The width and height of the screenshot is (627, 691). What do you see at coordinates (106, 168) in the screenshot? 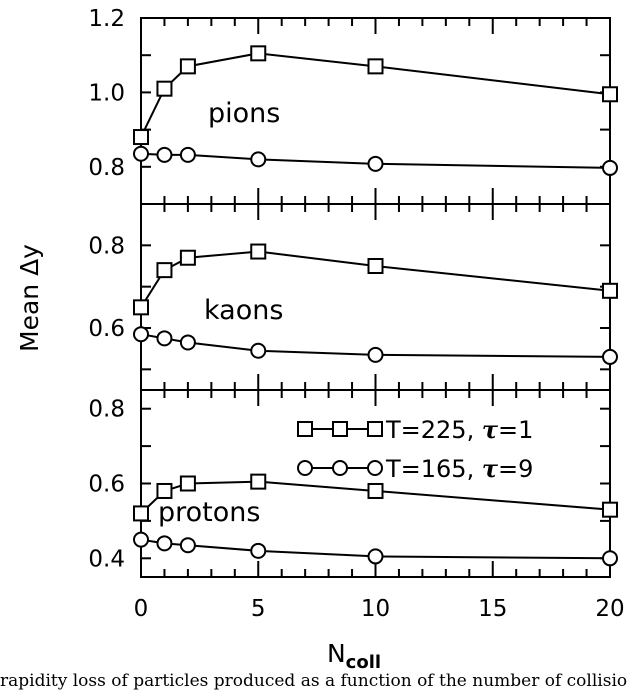
I see `y-tick-label-pions: 0.8` at bounding box center [106, 168].